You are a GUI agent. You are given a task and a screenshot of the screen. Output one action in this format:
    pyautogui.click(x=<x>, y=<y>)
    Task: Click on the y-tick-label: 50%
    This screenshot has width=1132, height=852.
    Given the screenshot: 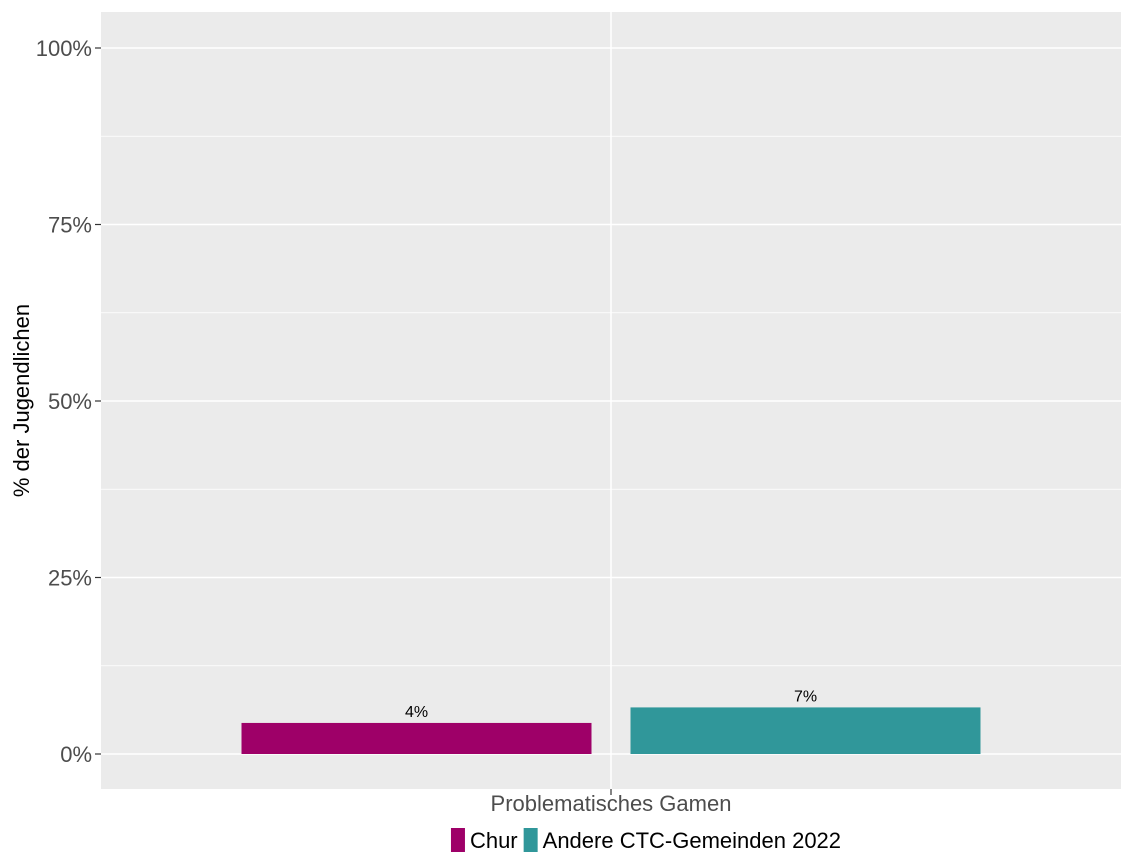 What is the action you would take?
    pyautogui.click(x=70, y=401)
    